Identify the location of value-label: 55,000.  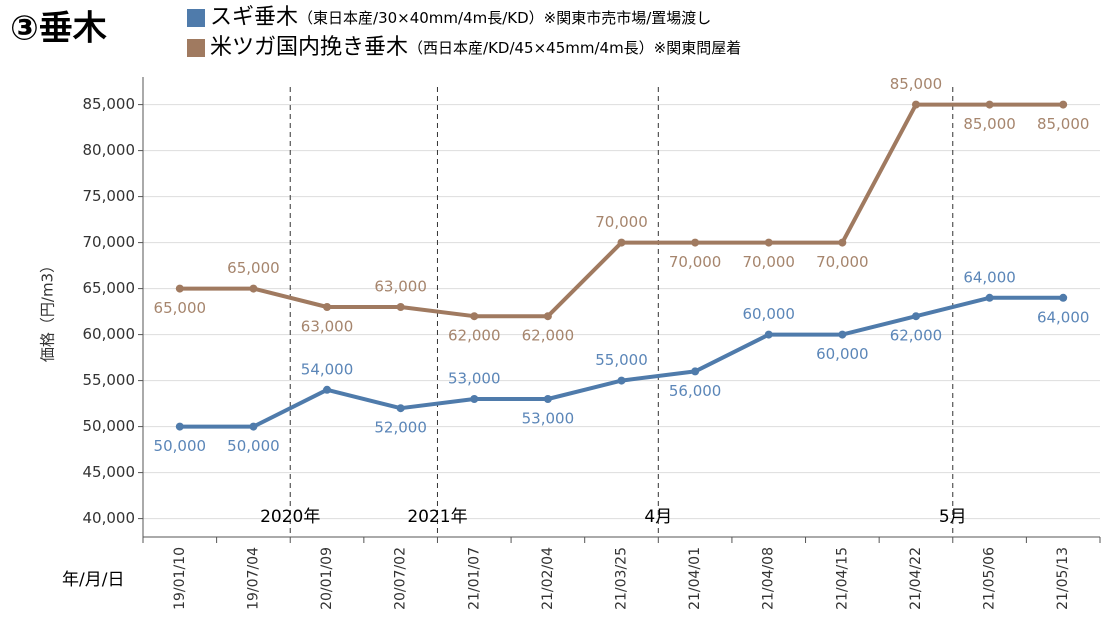
(621, 360).